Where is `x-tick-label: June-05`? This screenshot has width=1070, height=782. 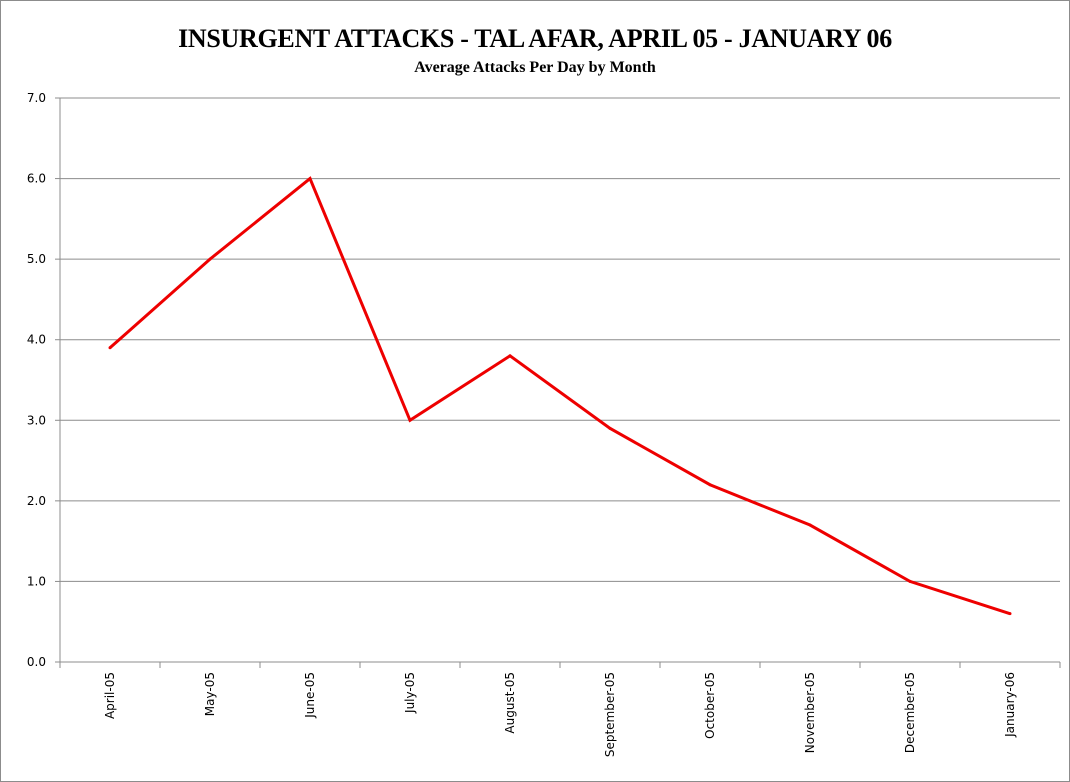 x-tick-label: June-05 is located at coordinates (310, 695).